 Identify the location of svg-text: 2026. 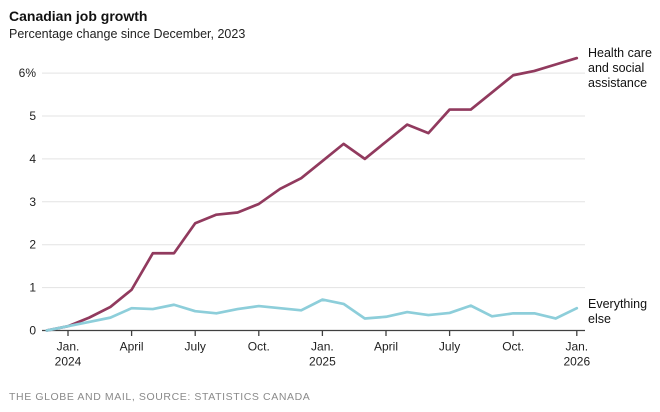
(576, 362).